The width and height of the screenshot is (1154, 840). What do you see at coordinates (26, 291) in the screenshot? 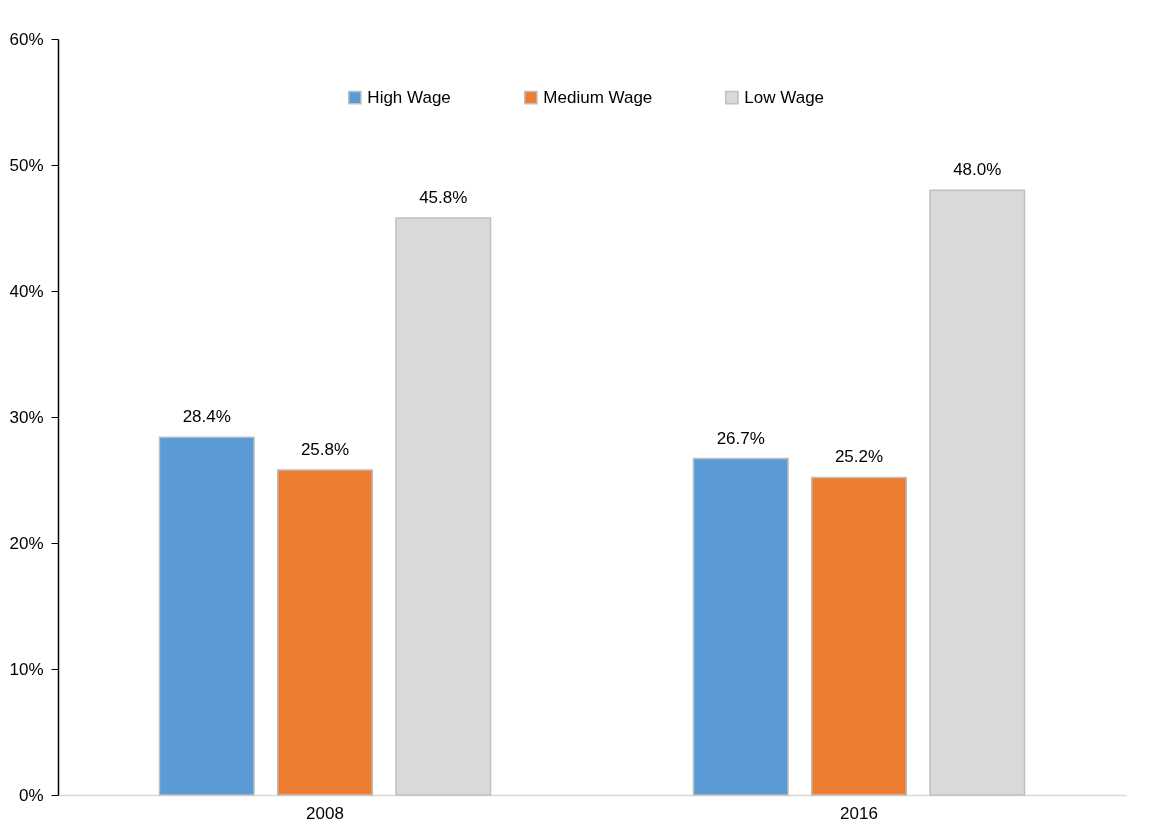
I see `y-tick-label: 40%` at bounding box center [26, 291].